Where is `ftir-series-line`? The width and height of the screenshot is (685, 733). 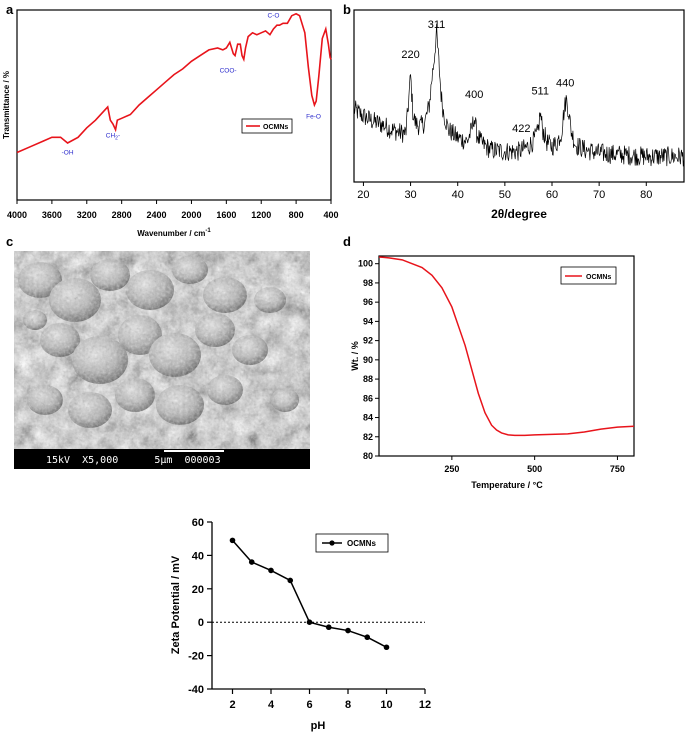
ftir-series-line is located at coordinates (174, 83).